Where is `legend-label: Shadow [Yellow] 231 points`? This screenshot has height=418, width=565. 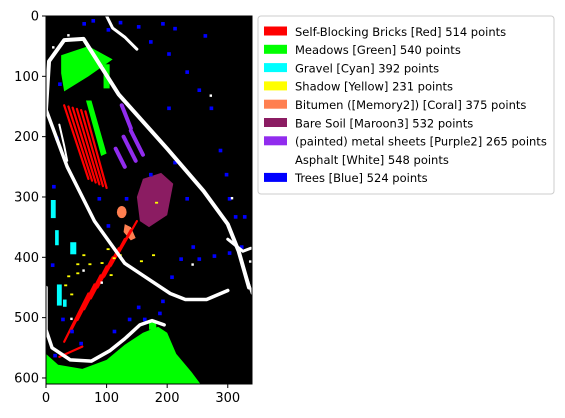 legend-label: Shadow [Yellow] 231 points is located at coordinates (374, 87).